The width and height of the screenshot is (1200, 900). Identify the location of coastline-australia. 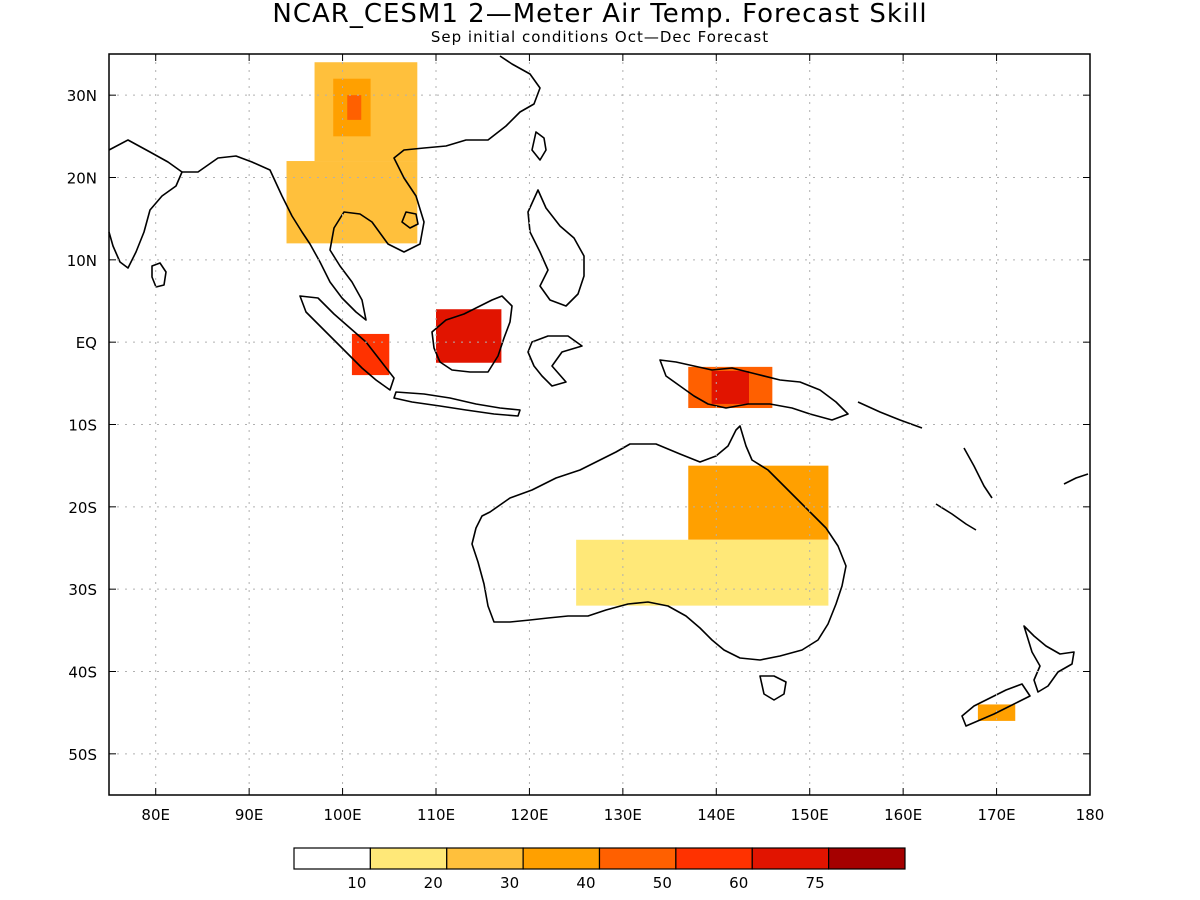
(659, 543).